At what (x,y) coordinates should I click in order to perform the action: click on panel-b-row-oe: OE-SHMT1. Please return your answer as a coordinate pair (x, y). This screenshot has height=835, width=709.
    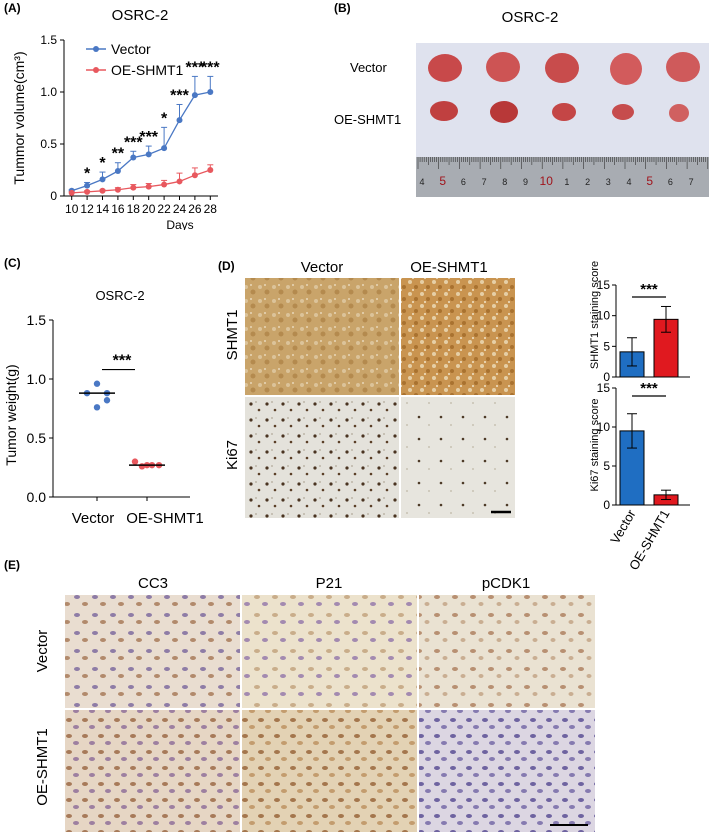
    Looking at the image, I should click on (367, 119).